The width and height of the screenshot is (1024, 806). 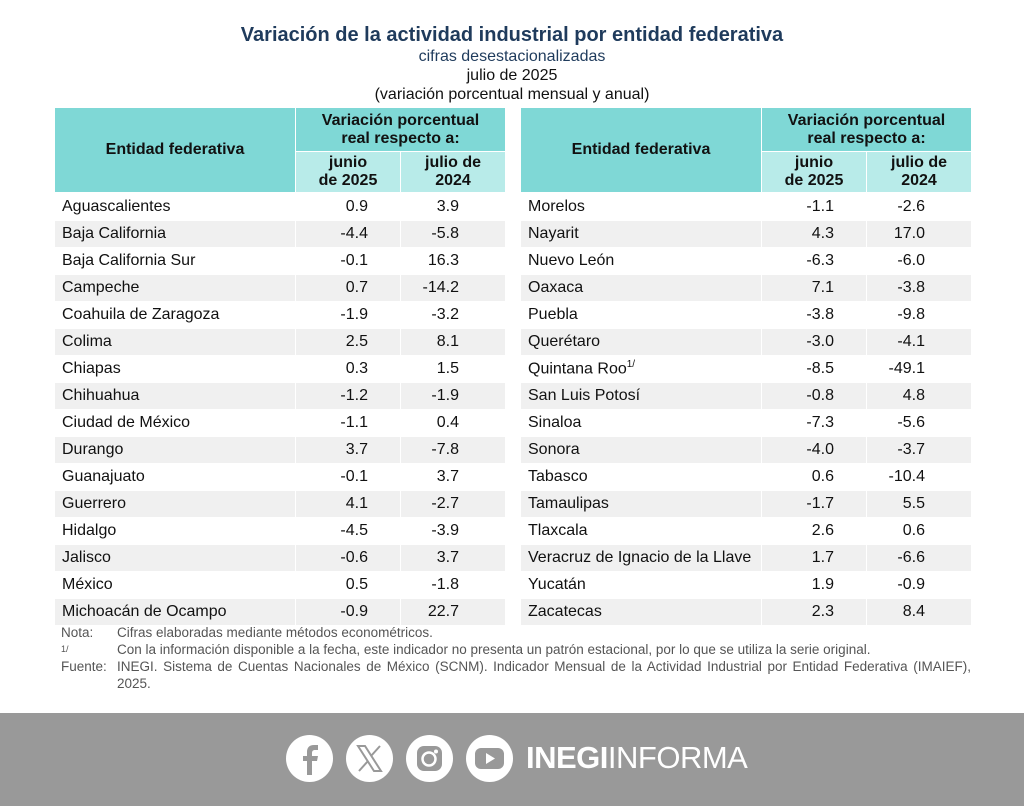 What do you see at coordinates (440, 287) in the screenshot?
I see `annual-variation-text: -14.2` at bounding box center [440, 287].